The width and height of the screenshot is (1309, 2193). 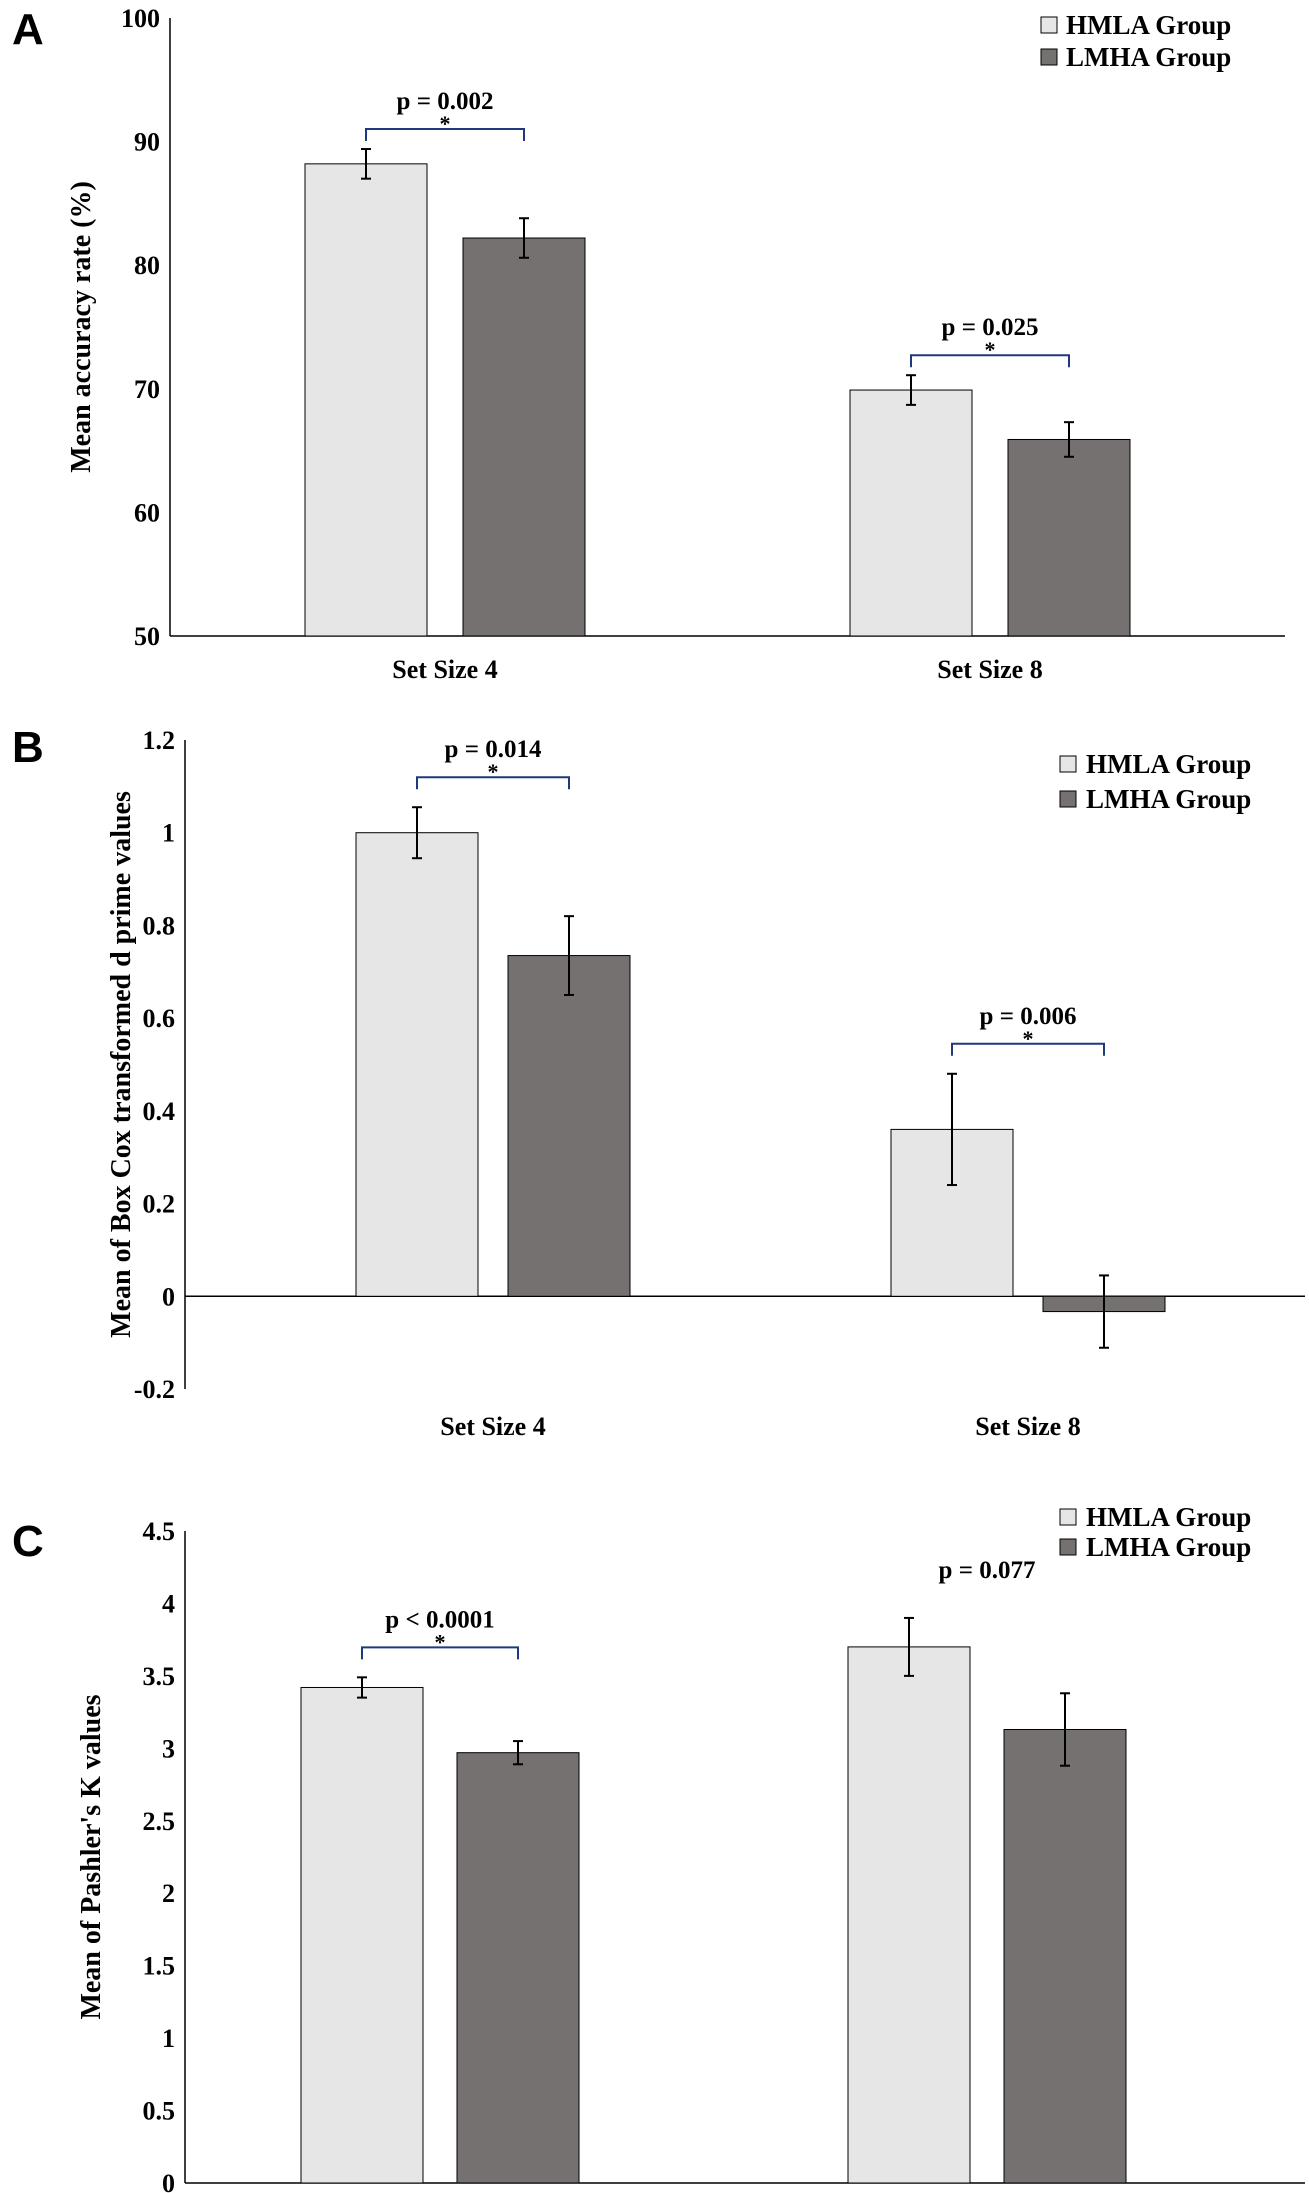 What do you see at coordinates (147, 512) in the screenshot?
I see `y-tick-label: 60` at bounding box center [147, 512].